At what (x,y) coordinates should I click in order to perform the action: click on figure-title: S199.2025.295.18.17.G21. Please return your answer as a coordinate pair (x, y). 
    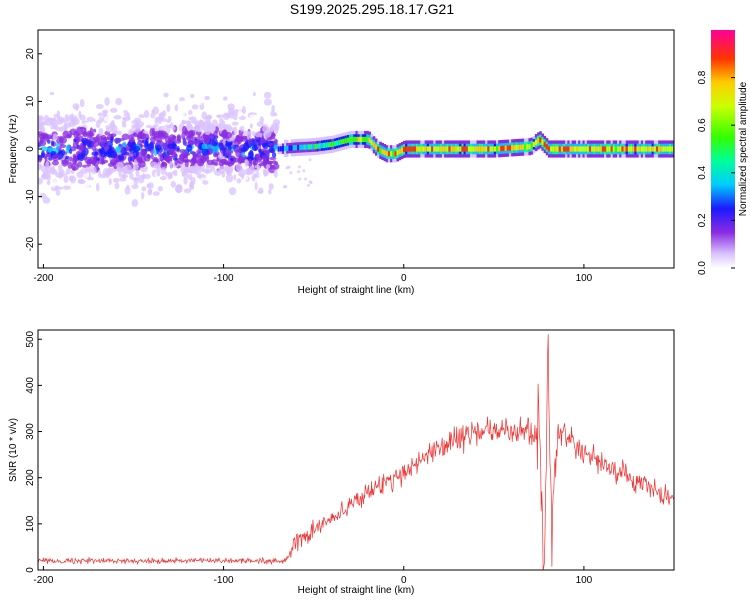
    Looking at the image, I should click on (372, 9).